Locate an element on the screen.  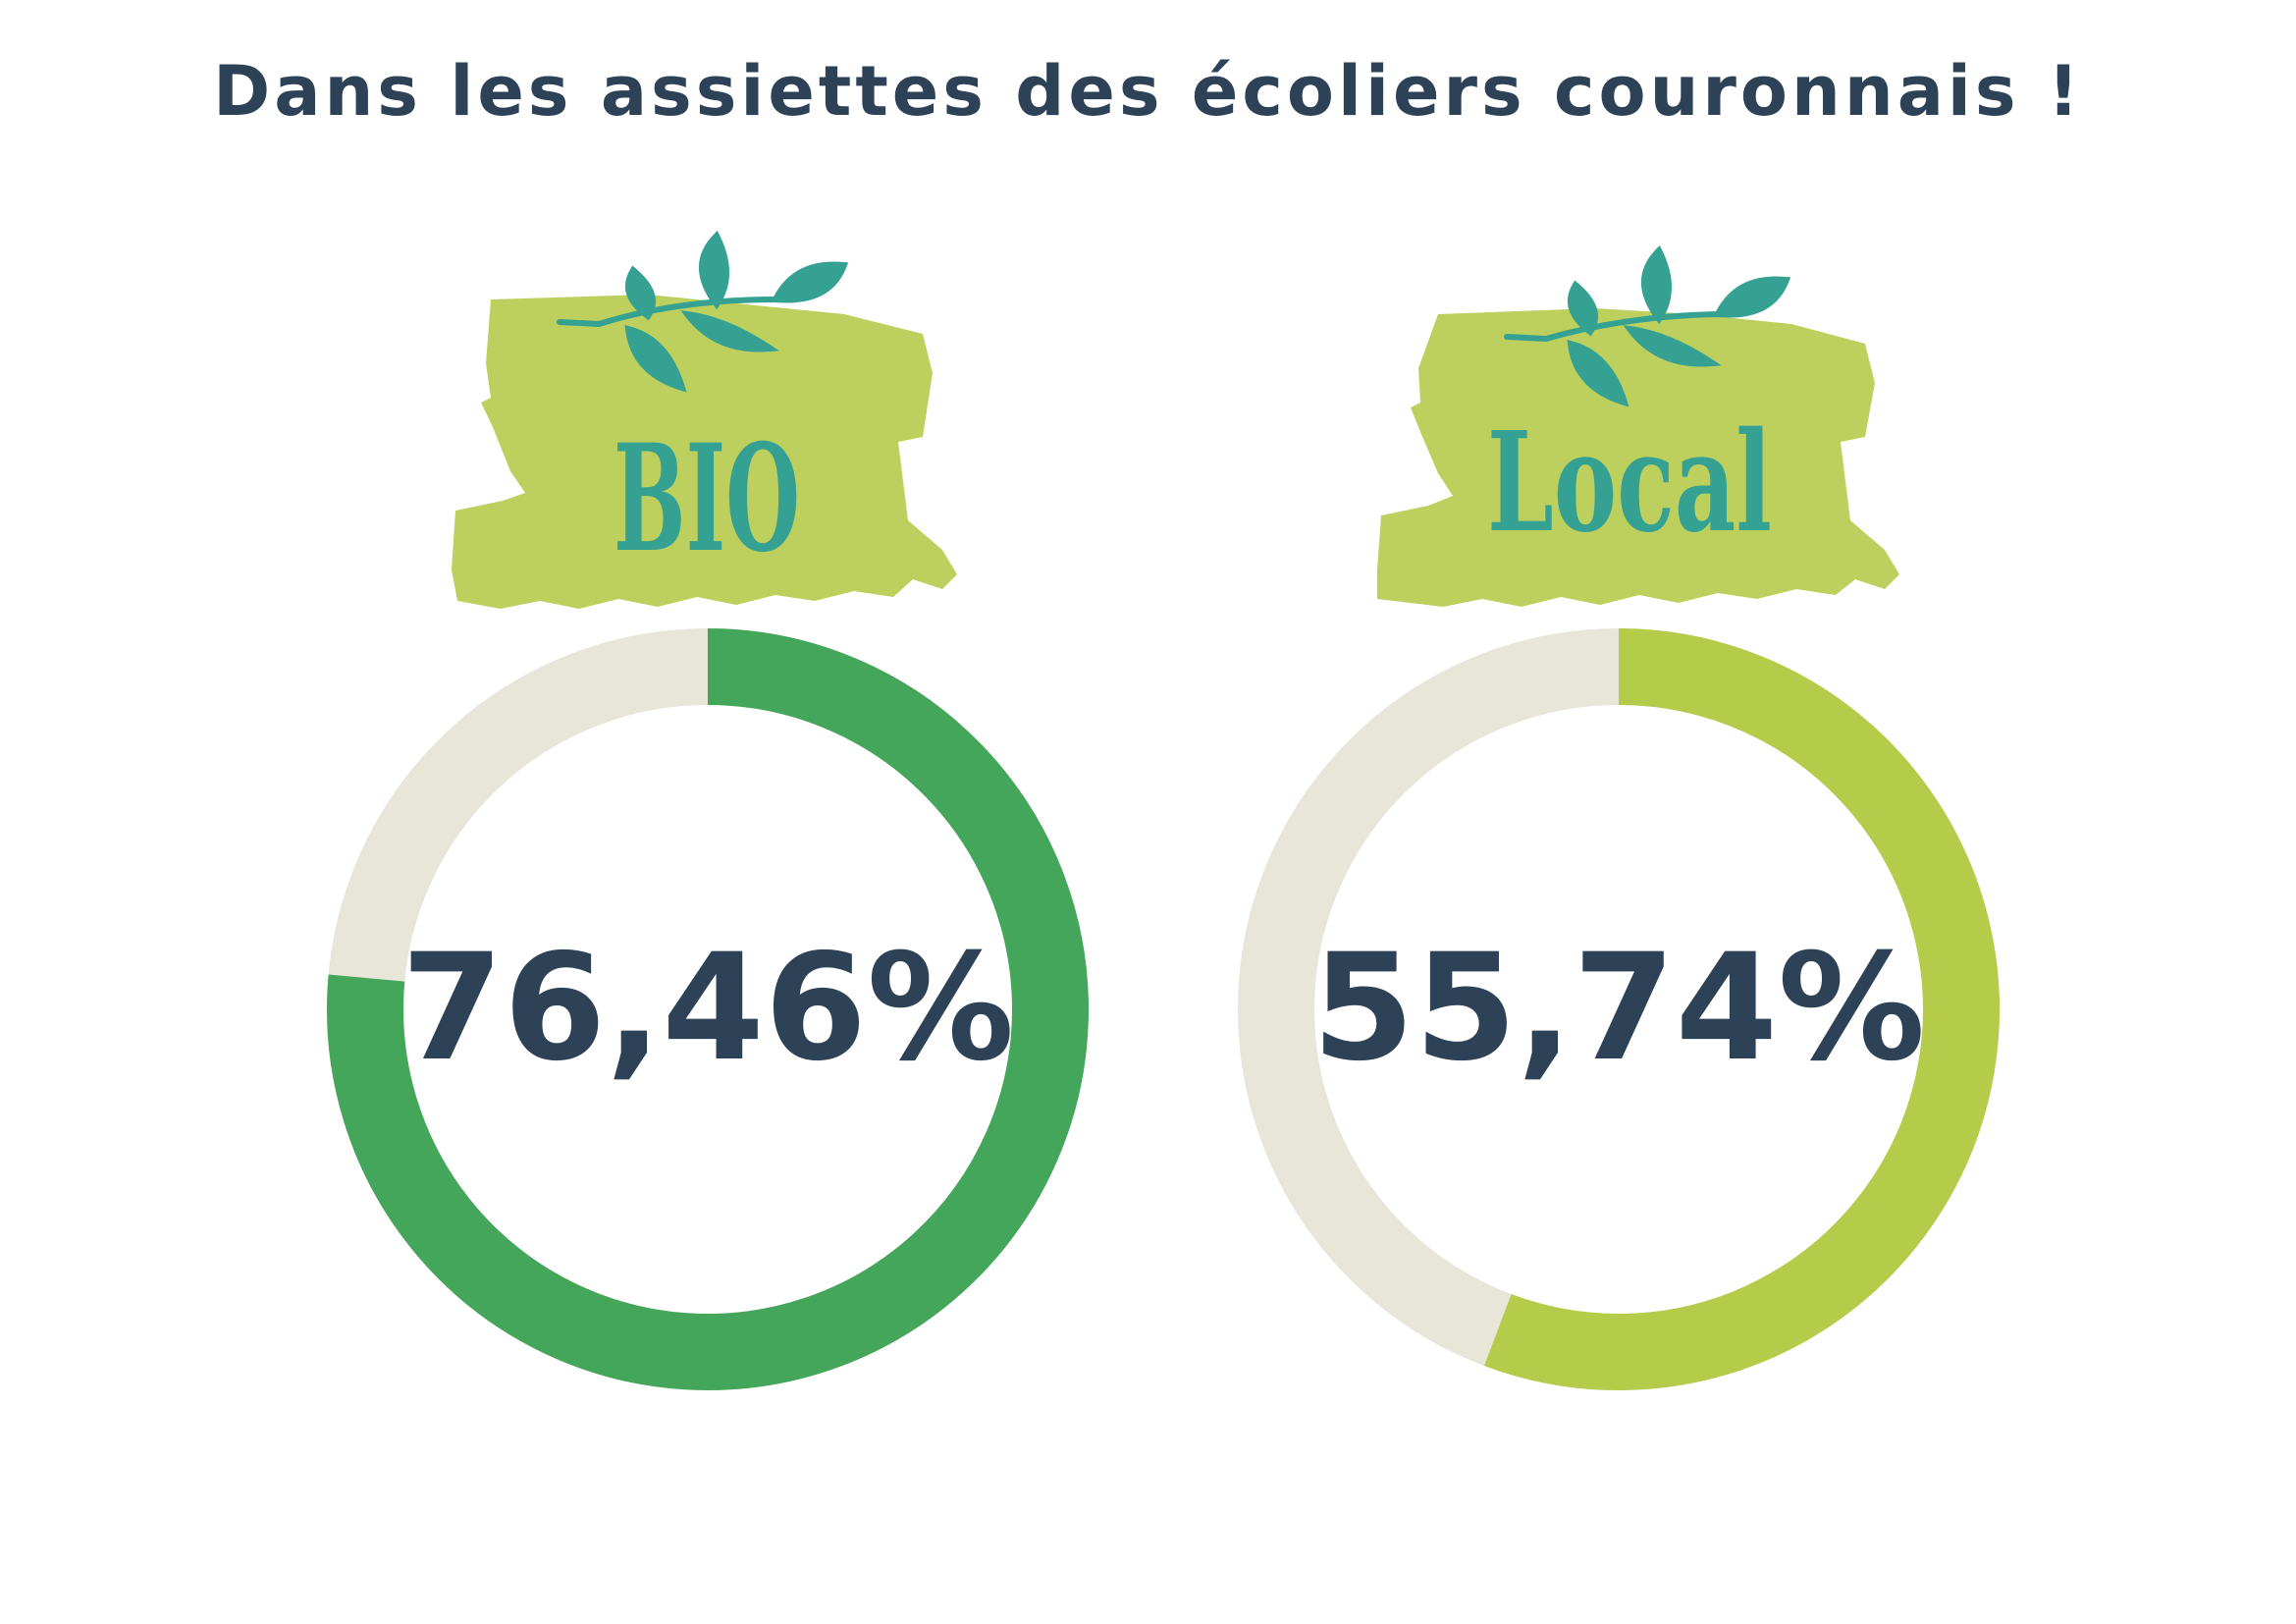
bio-percentage: 76,46% is located at coordinates (708, 1008).